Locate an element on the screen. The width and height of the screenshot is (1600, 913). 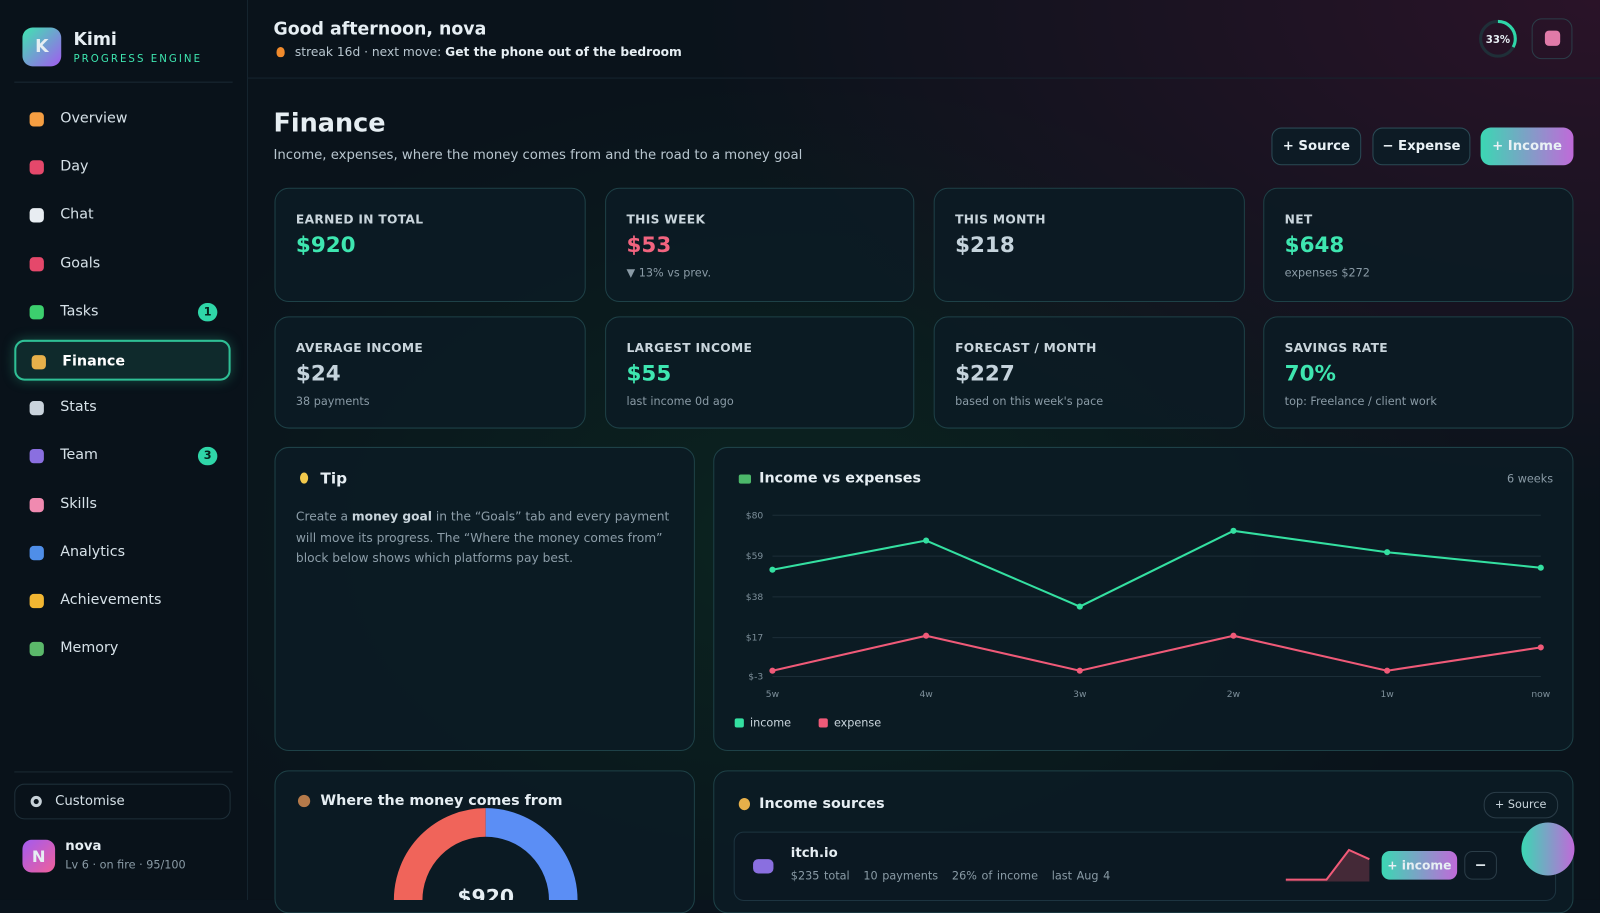
stat-card: THIS WEEK $53 ▼ 13% vs prev. is located at coordinates (760, 245).